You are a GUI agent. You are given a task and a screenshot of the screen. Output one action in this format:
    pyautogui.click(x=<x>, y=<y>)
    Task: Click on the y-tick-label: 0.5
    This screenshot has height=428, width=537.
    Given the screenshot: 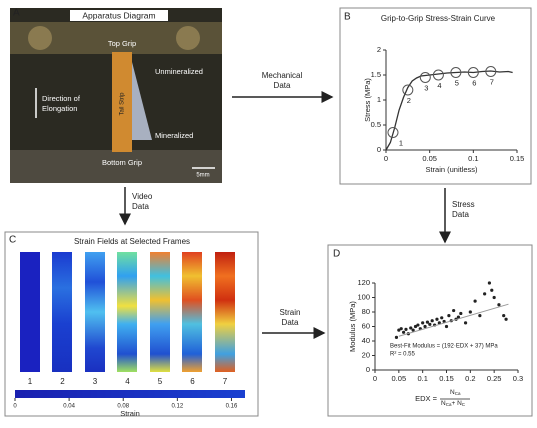 What is the action you would take?
    pyautogui.click(x=376, y=124)
    